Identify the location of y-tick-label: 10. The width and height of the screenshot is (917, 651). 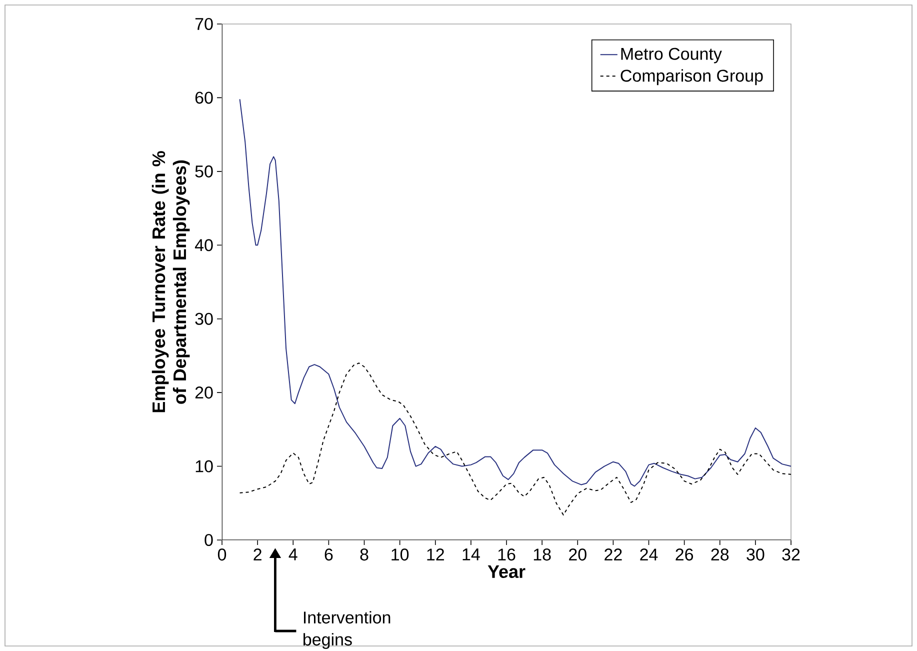
(204, 466).